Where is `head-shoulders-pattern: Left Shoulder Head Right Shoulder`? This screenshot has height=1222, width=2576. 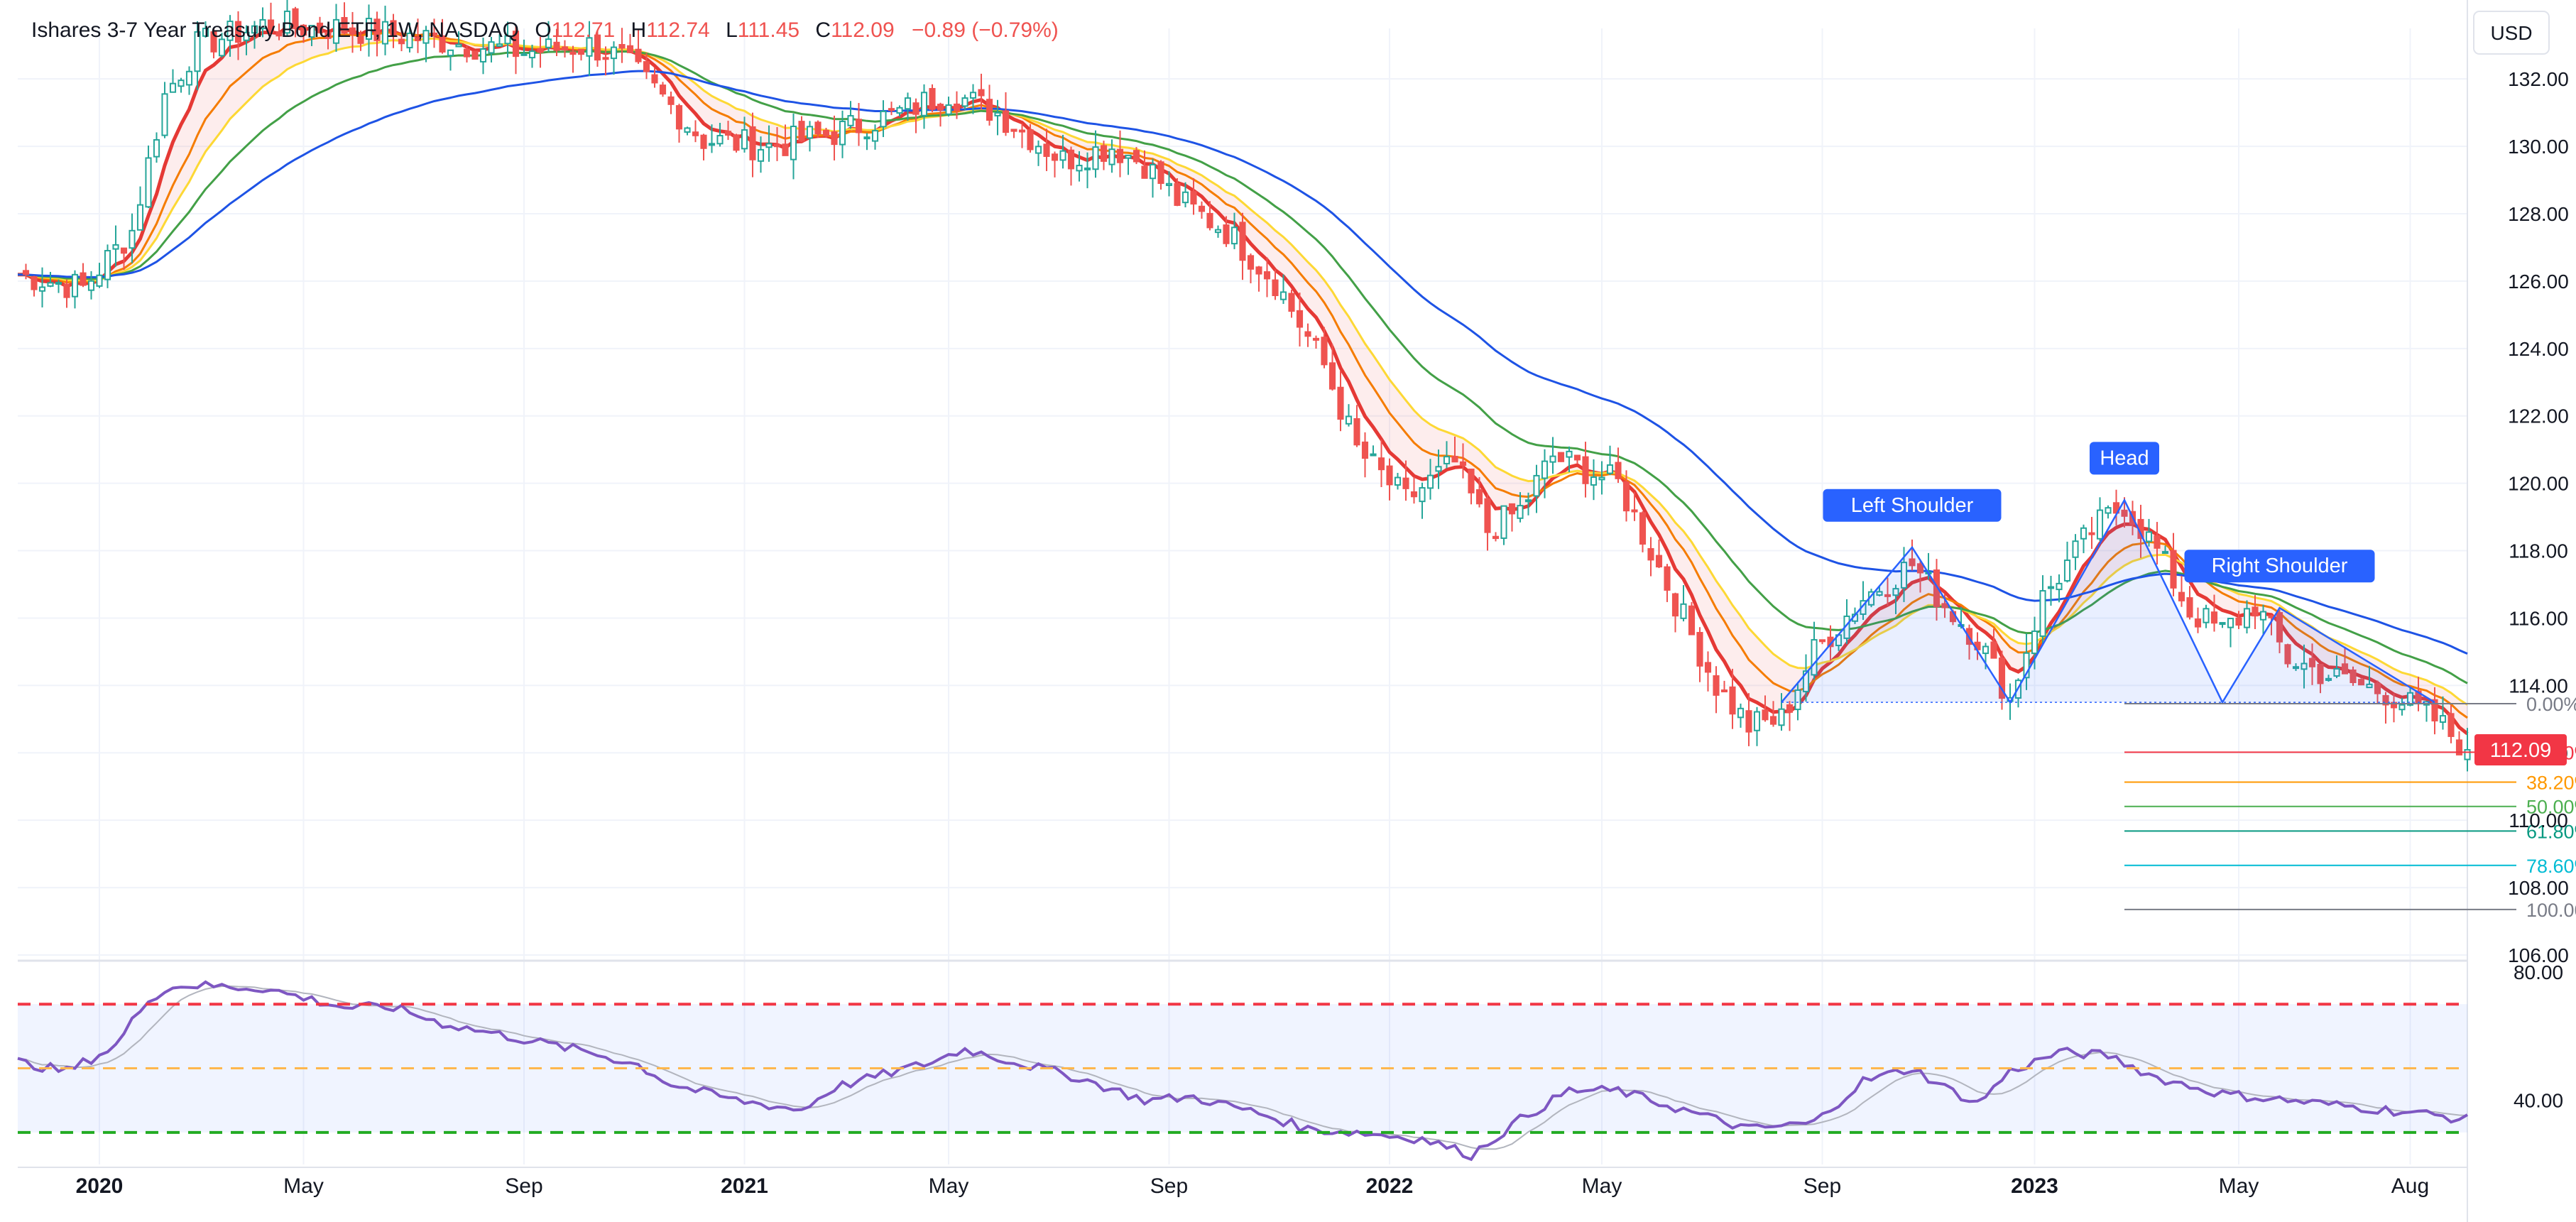
head-shoulders-pattern: Left Shoulder Head Right Shoulder is located at coordinates (2108, 573).